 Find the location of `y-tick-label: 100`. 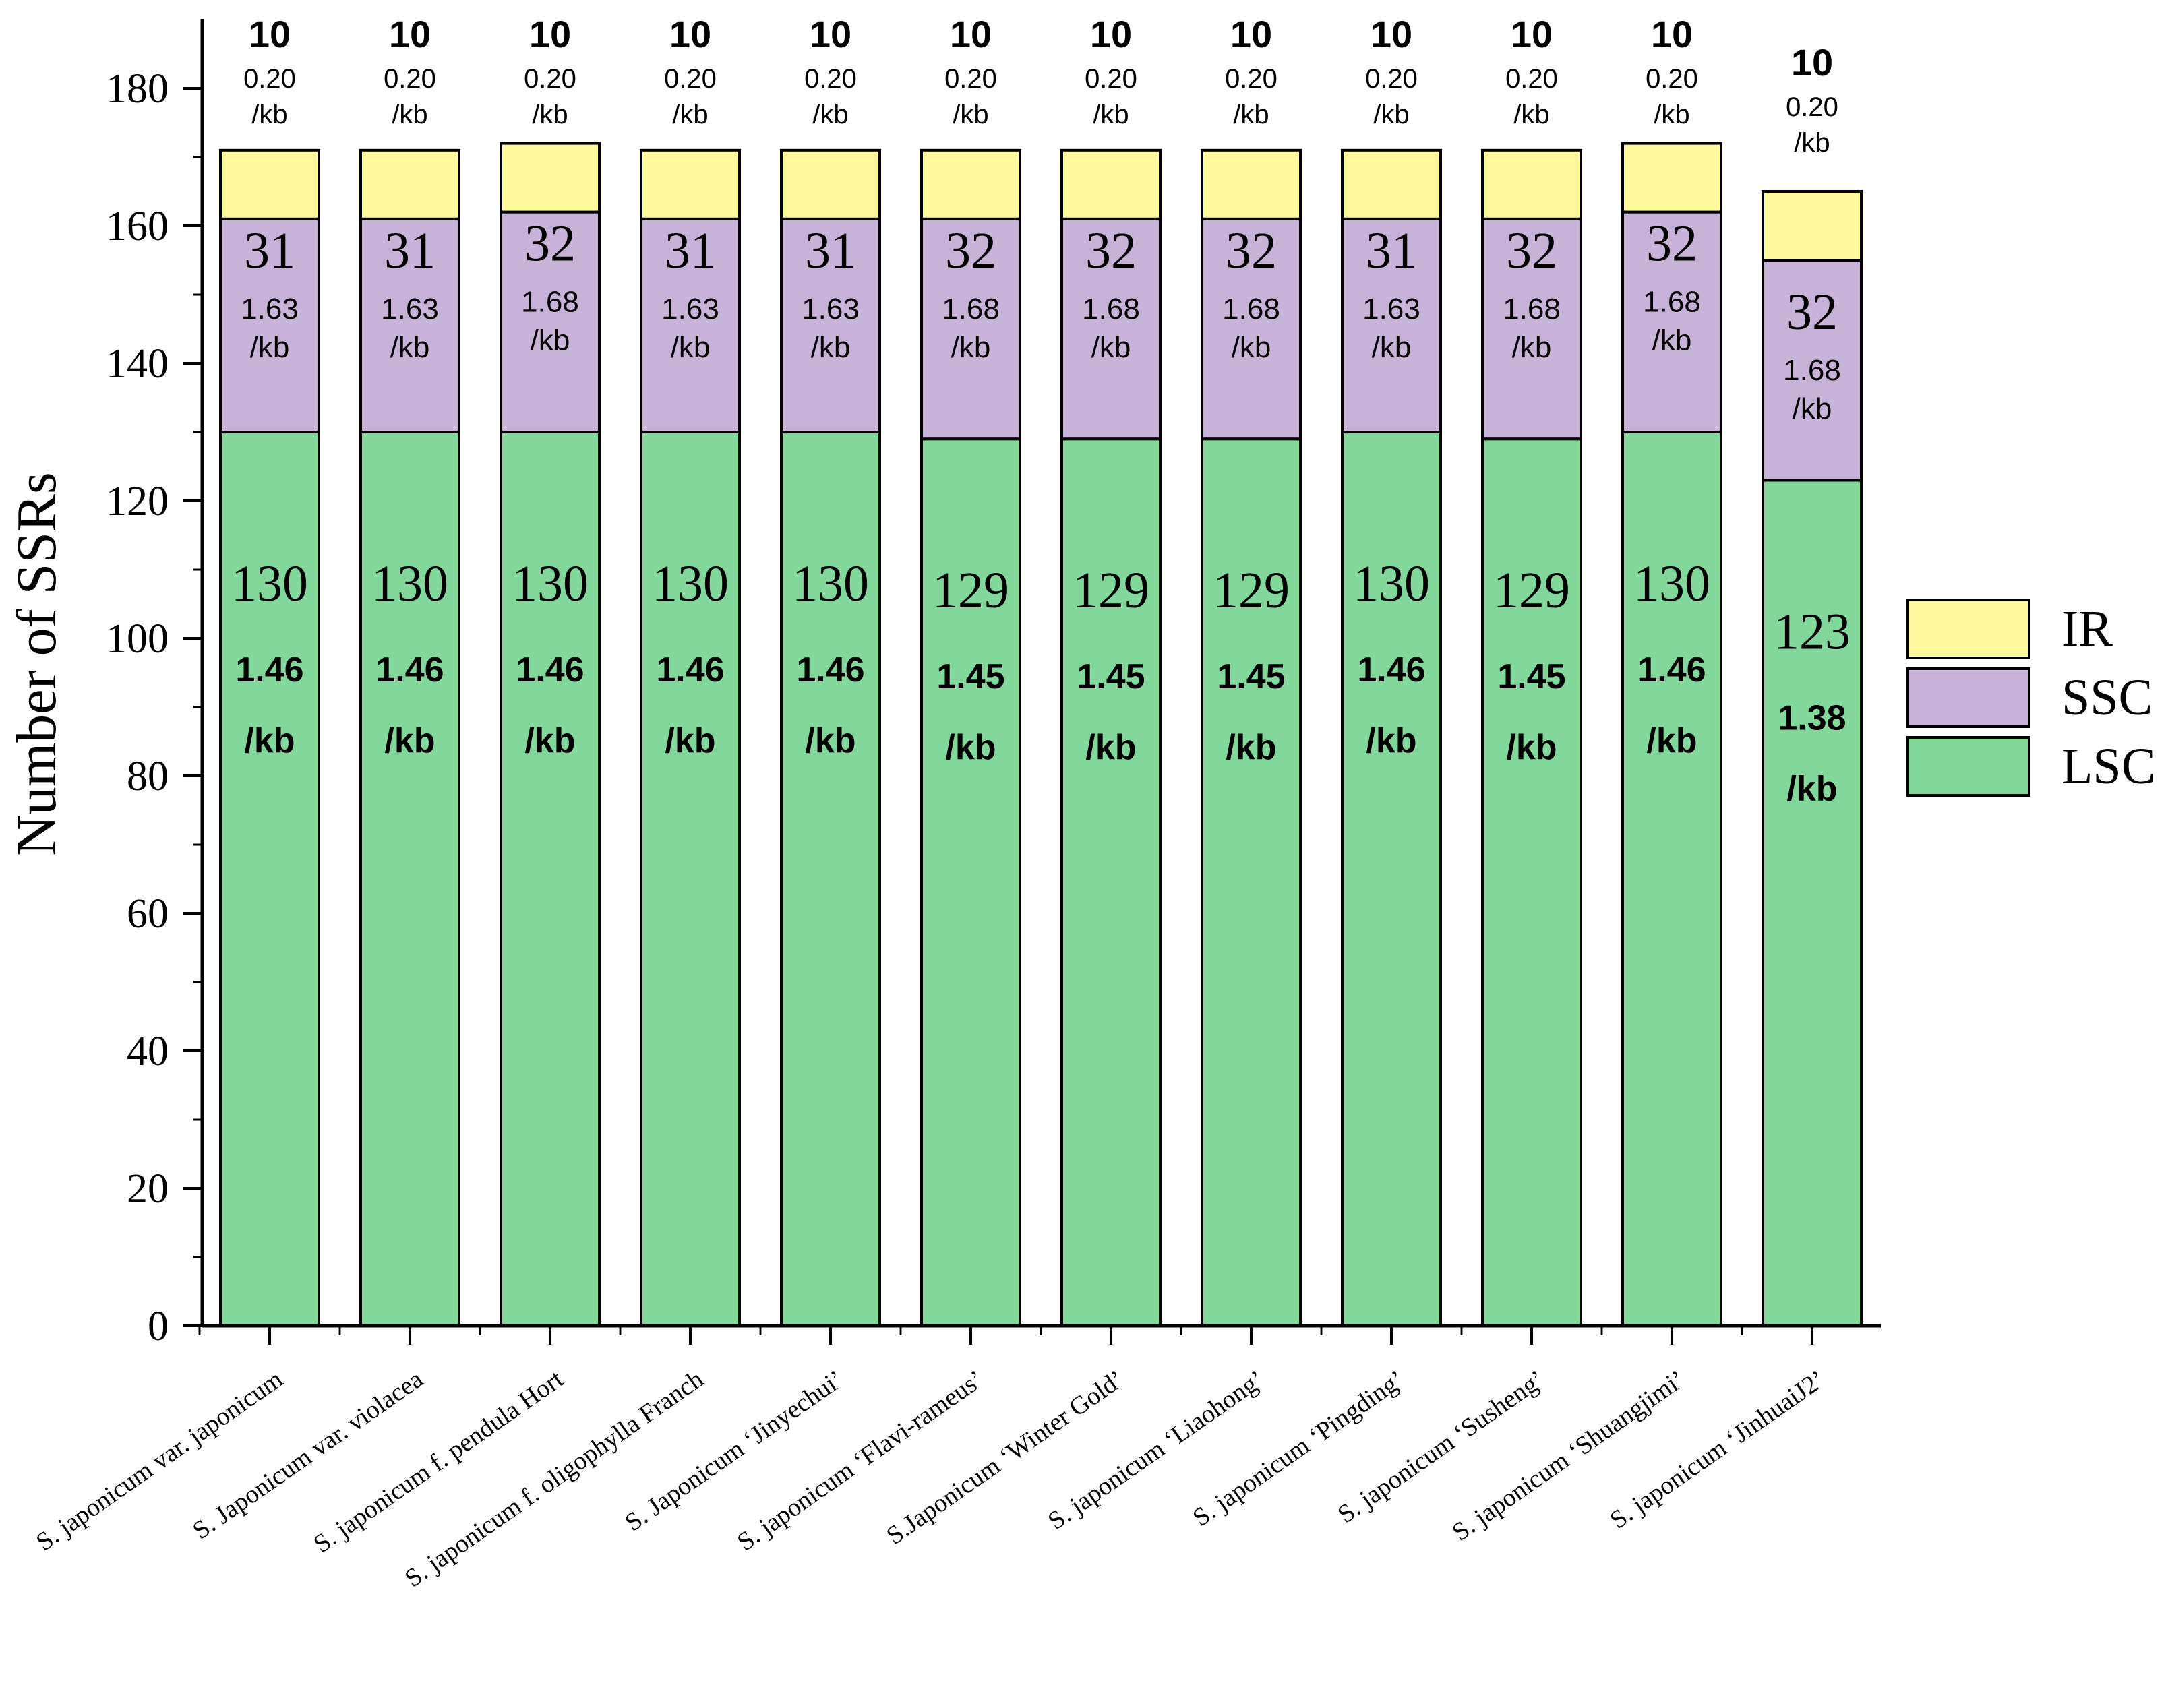

y-tick-label: 100 is located at coordinates (137, 639).